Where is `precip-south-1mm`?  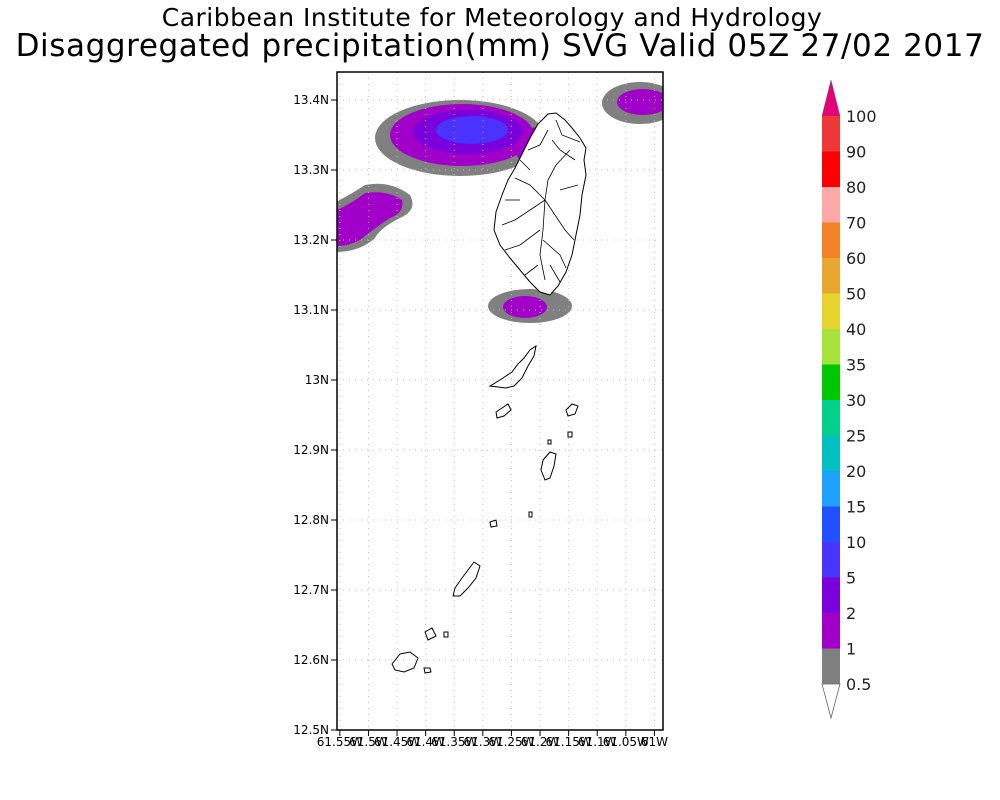
precip-south-1mm is located at coordinates (525, 307).